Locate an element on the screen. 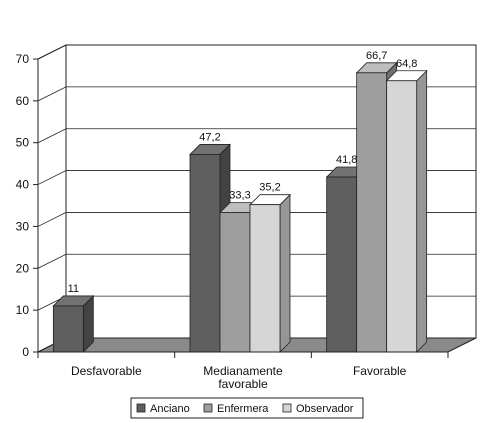 The height and width of the screenshot is (423, 493). value-label: 64,8 is located at coordinates (406, 64).